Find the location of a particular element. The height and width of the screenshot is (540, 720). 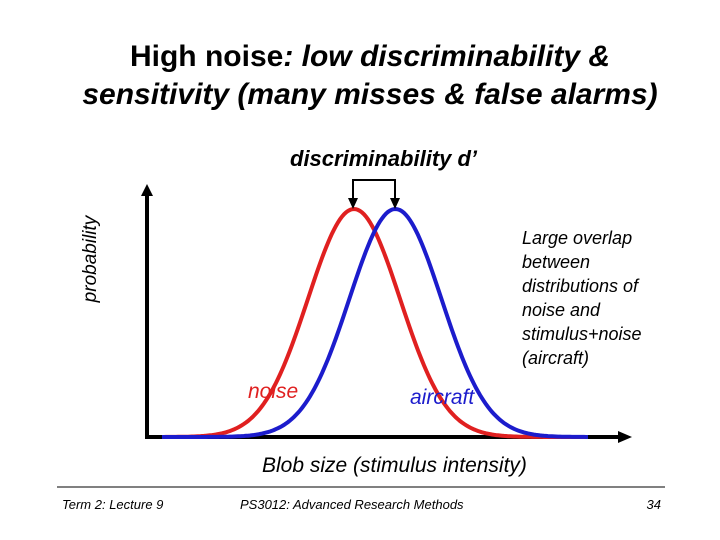

x-axis-label: Blob size (stimulus intensity) is located at coordinates (394, 465).